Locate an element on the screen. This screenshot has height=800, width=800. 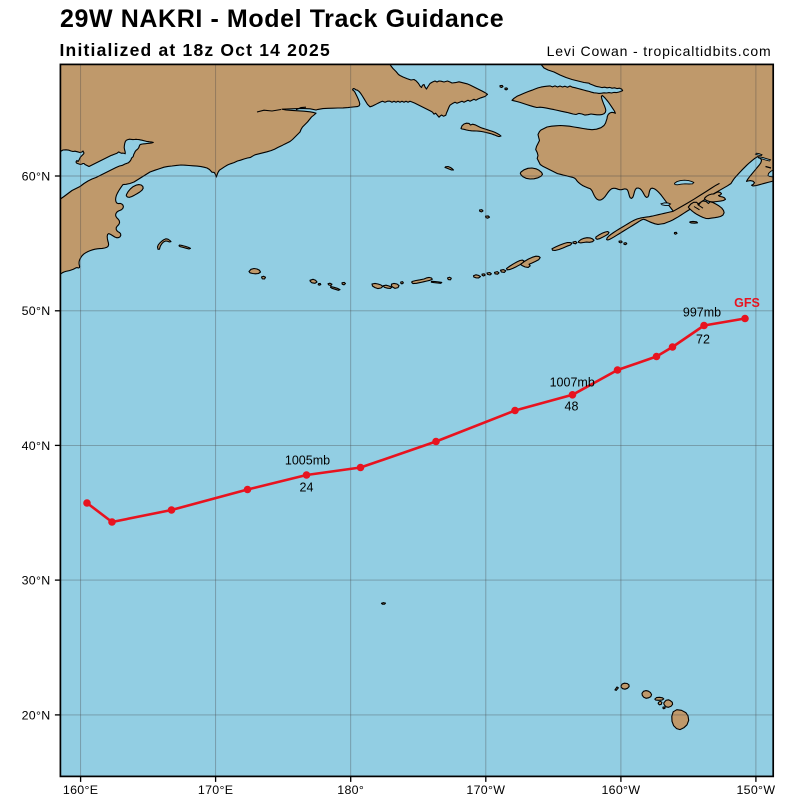
svg-text: 60°N is located at coordinates (36, 176).